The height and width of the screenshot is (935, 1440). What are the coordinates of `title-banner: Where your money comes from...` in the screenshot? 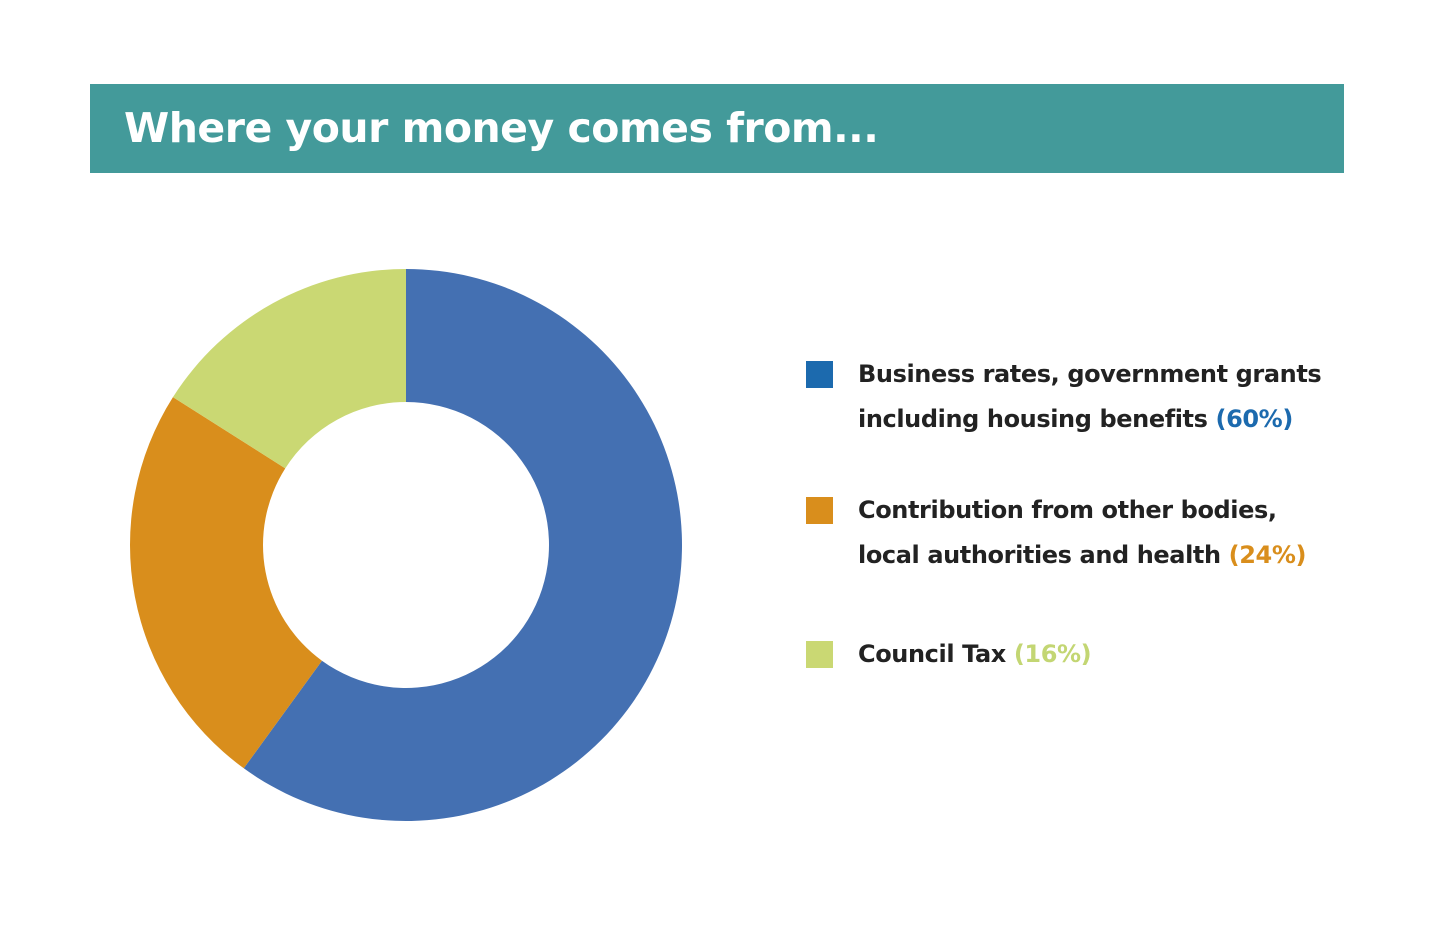 It's located at (717, 128).